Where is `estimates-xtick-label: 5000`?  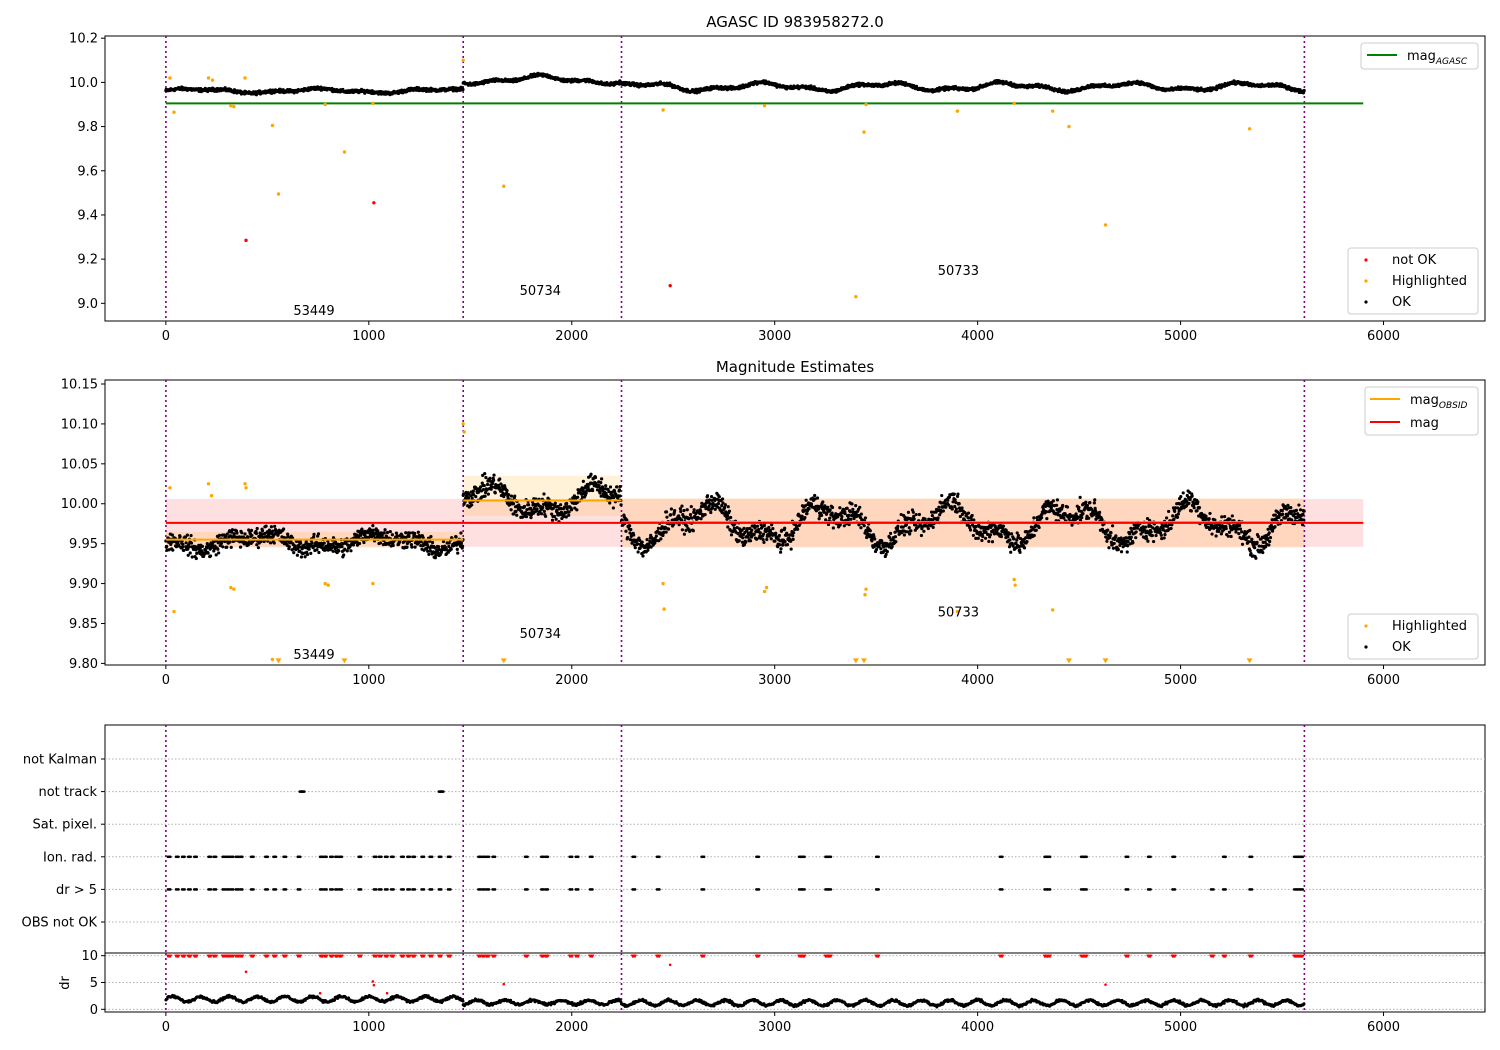
estimates-xtick-label: 5000 is located at coordinates (1180, 680).